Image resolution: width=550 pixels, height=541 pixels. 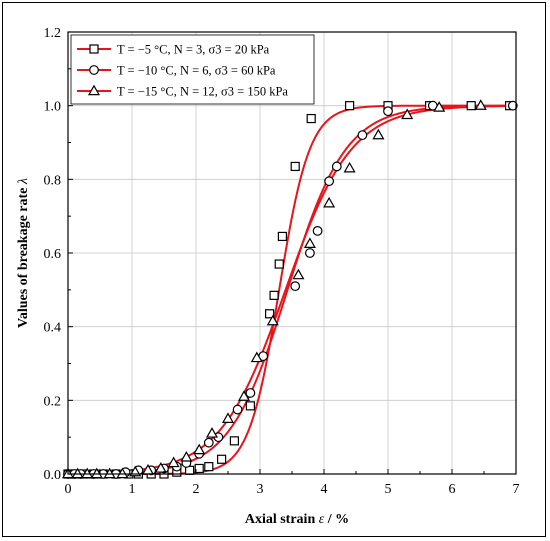 I want to click on x-tick-label: 7, so click(x=516, y=489).